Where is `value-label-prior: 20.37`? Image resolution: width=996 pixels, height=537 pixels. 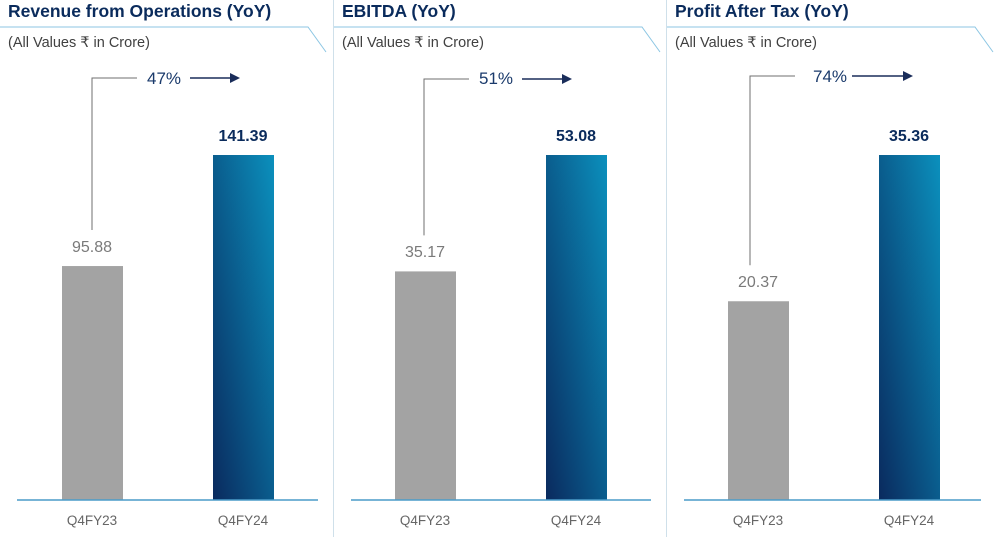
value-label-prior: 20.37 is located at coordinates (758, 283).